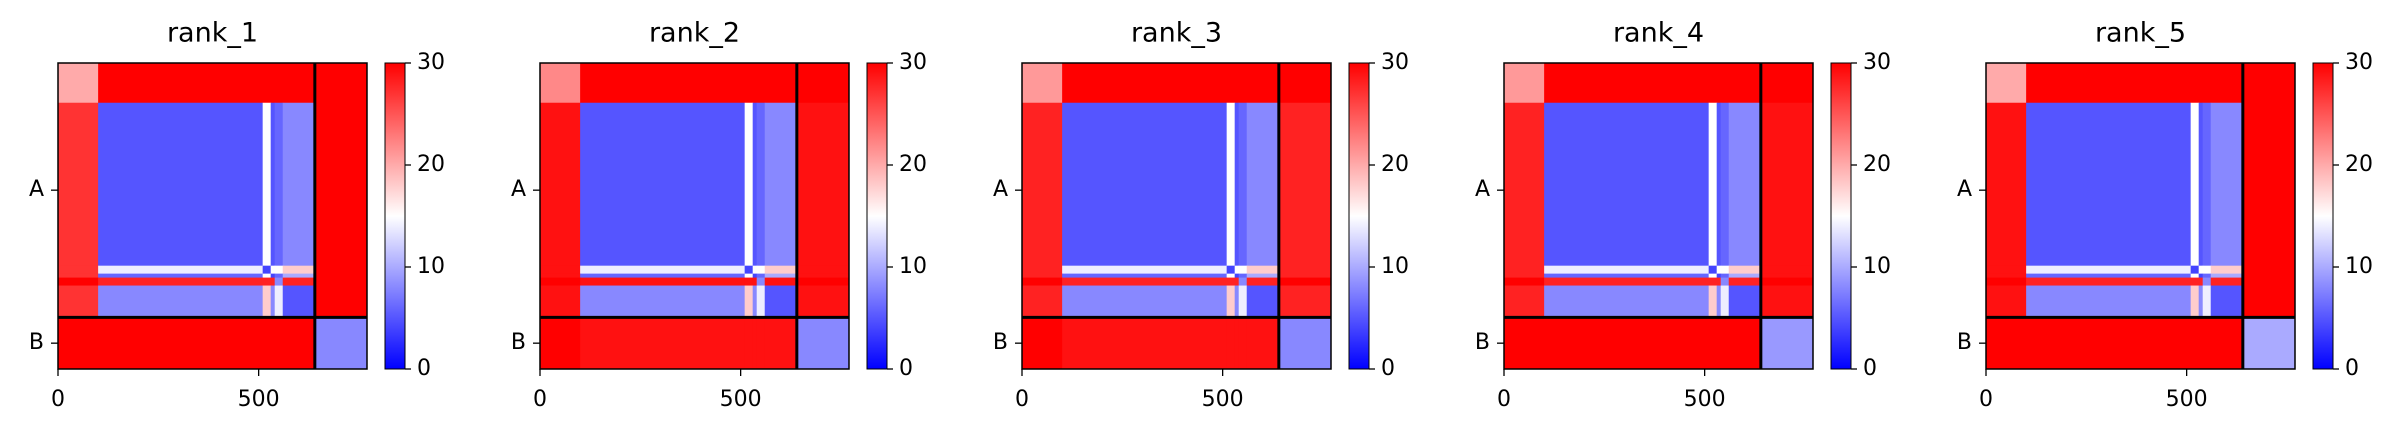 Image resolution: width=2401 pixels, height=438 pixels. What do you see at coordinates (2323, 216) in the screenshot?
I see `colorbar` at bounding box center [2323, 216].